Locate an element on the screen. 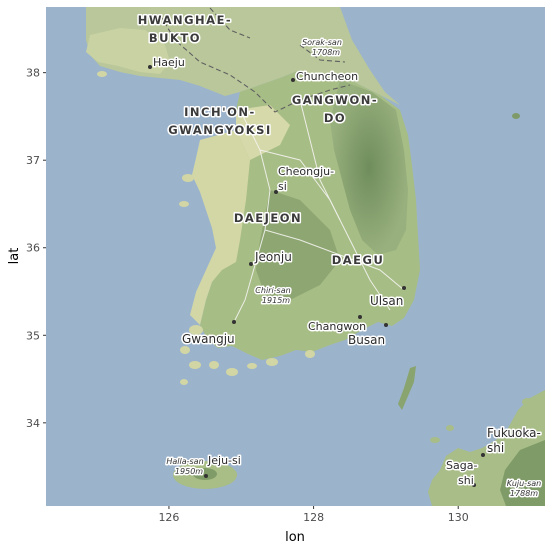  kyushu-islands is located at coordinates (482, 420).